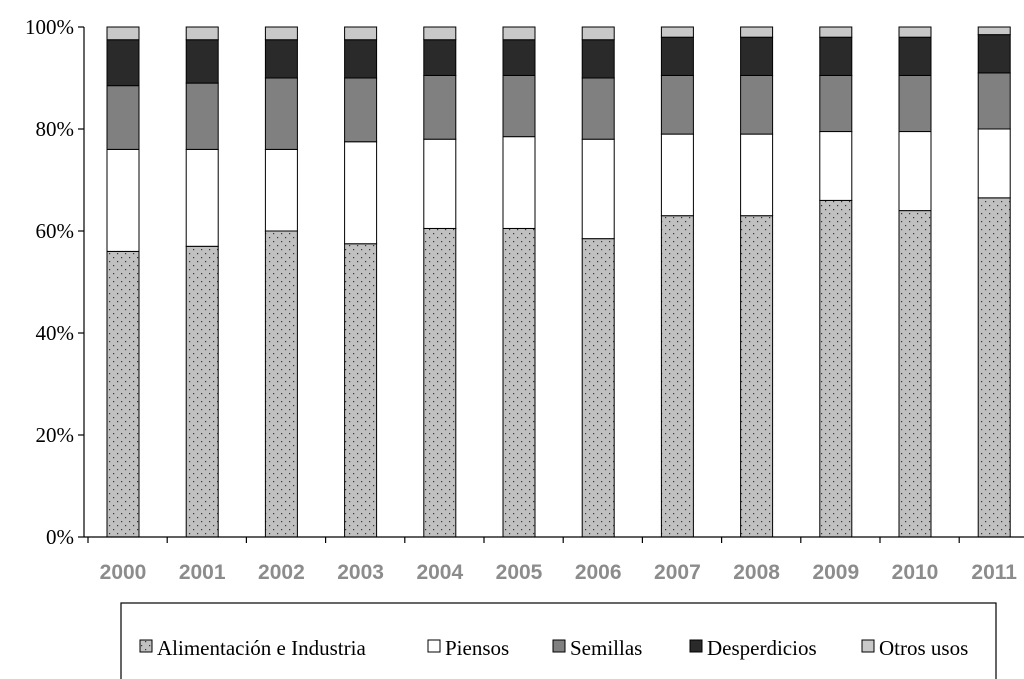 The height and width of the screenshot is (679, 1024). What do you see at coordinates (757, 175) in the screenshot?
I see `bar-segment-2008-piensos` at bounding box center [757, 175].